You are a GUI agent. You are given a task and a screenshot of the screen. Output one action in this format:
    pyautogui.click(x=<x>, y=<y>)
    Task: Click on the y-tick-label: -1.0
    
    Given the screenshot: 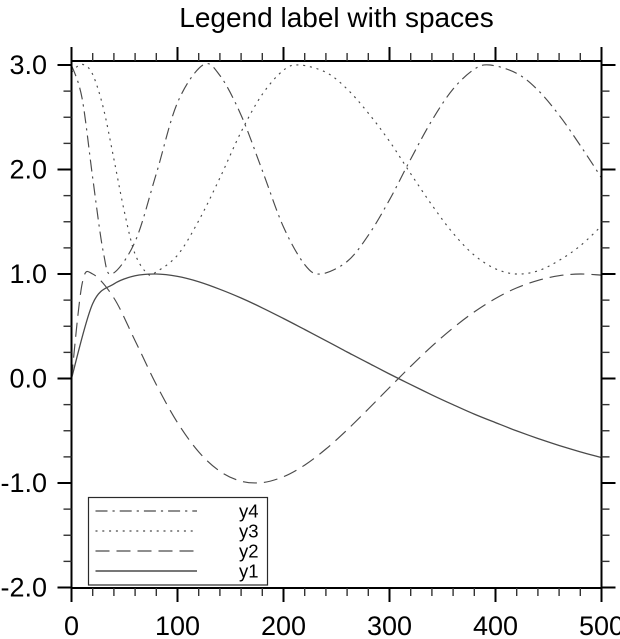 What is the action you would take?
    pyautogui.click(x=23, y=483)
    